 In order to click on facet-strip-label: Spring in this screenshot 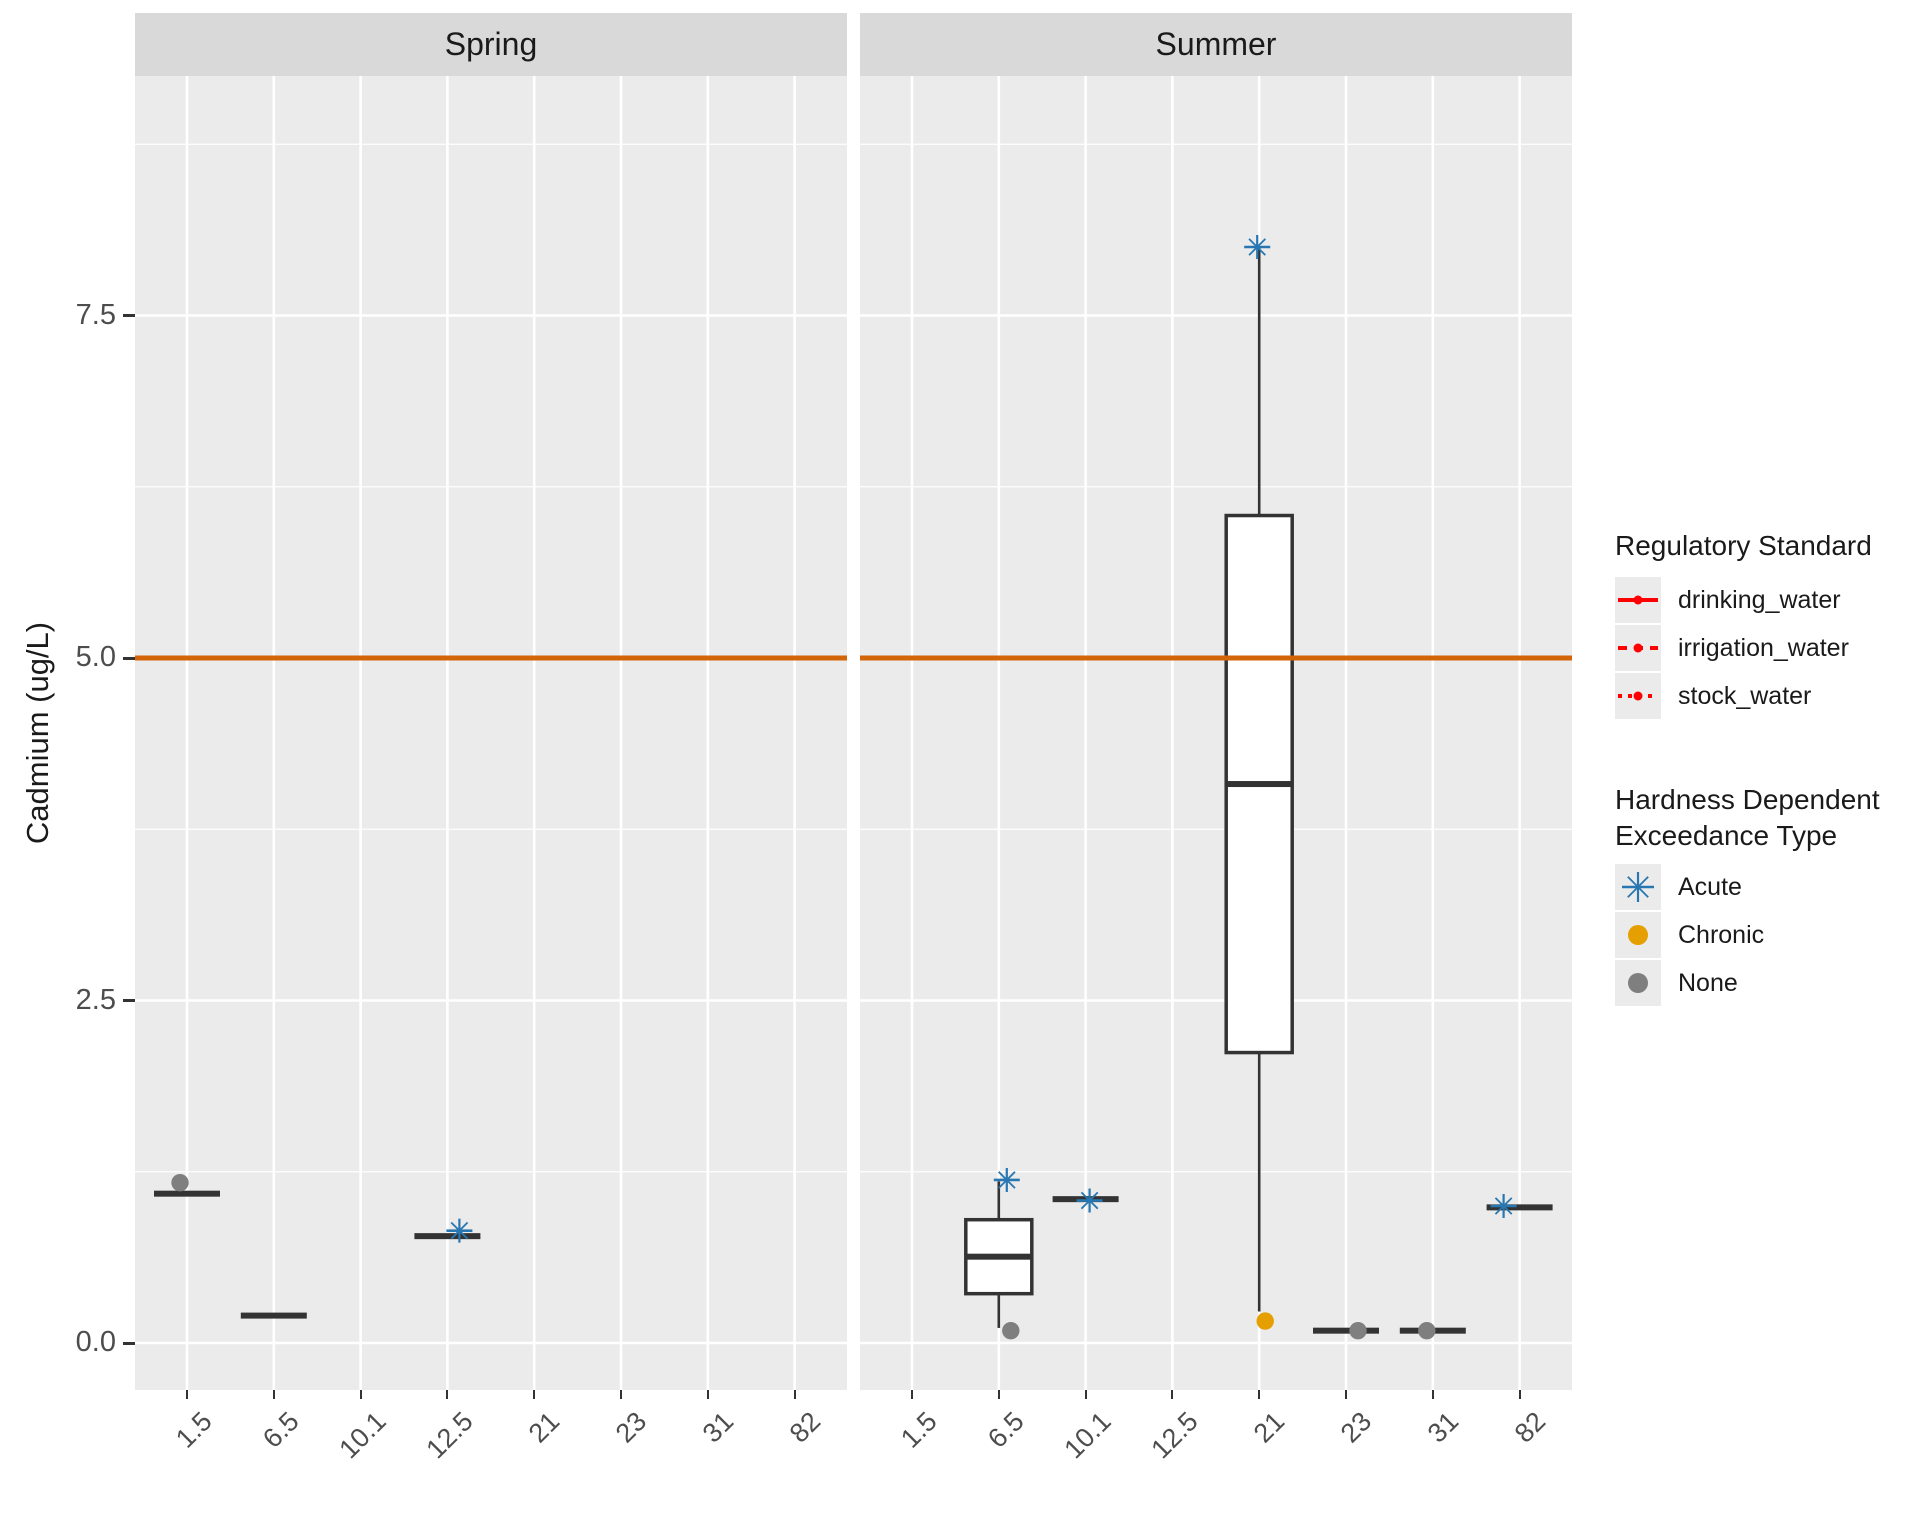, I will do `click(491, 44)`.